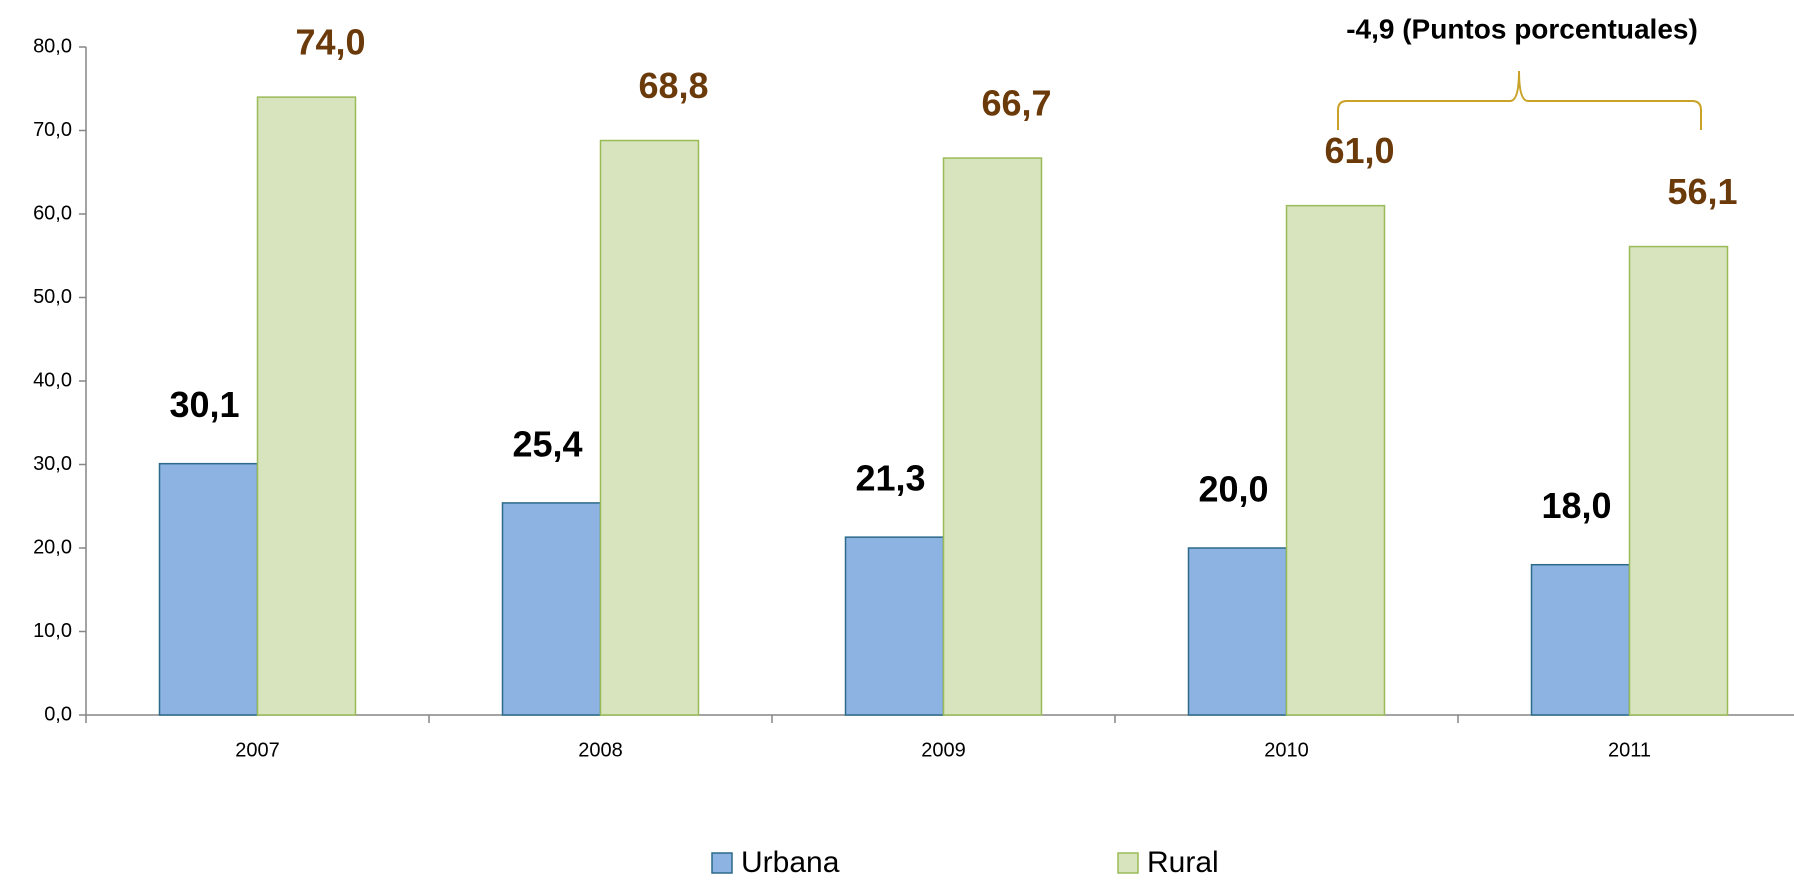 The width and height of the screenshot is (1794, 880). Describe the element at coordinates (257, 750) in the screenshot. I see `x-tick-label: 2007` at that location.